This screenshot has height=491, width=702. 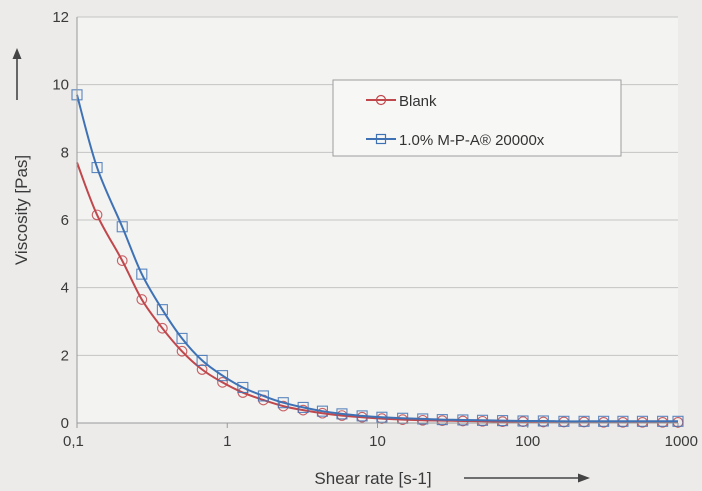 What do you see at coordinates (65, 220) in the screenshot?
I see `y-tick-label: 6` at bounding box center [65, 220].